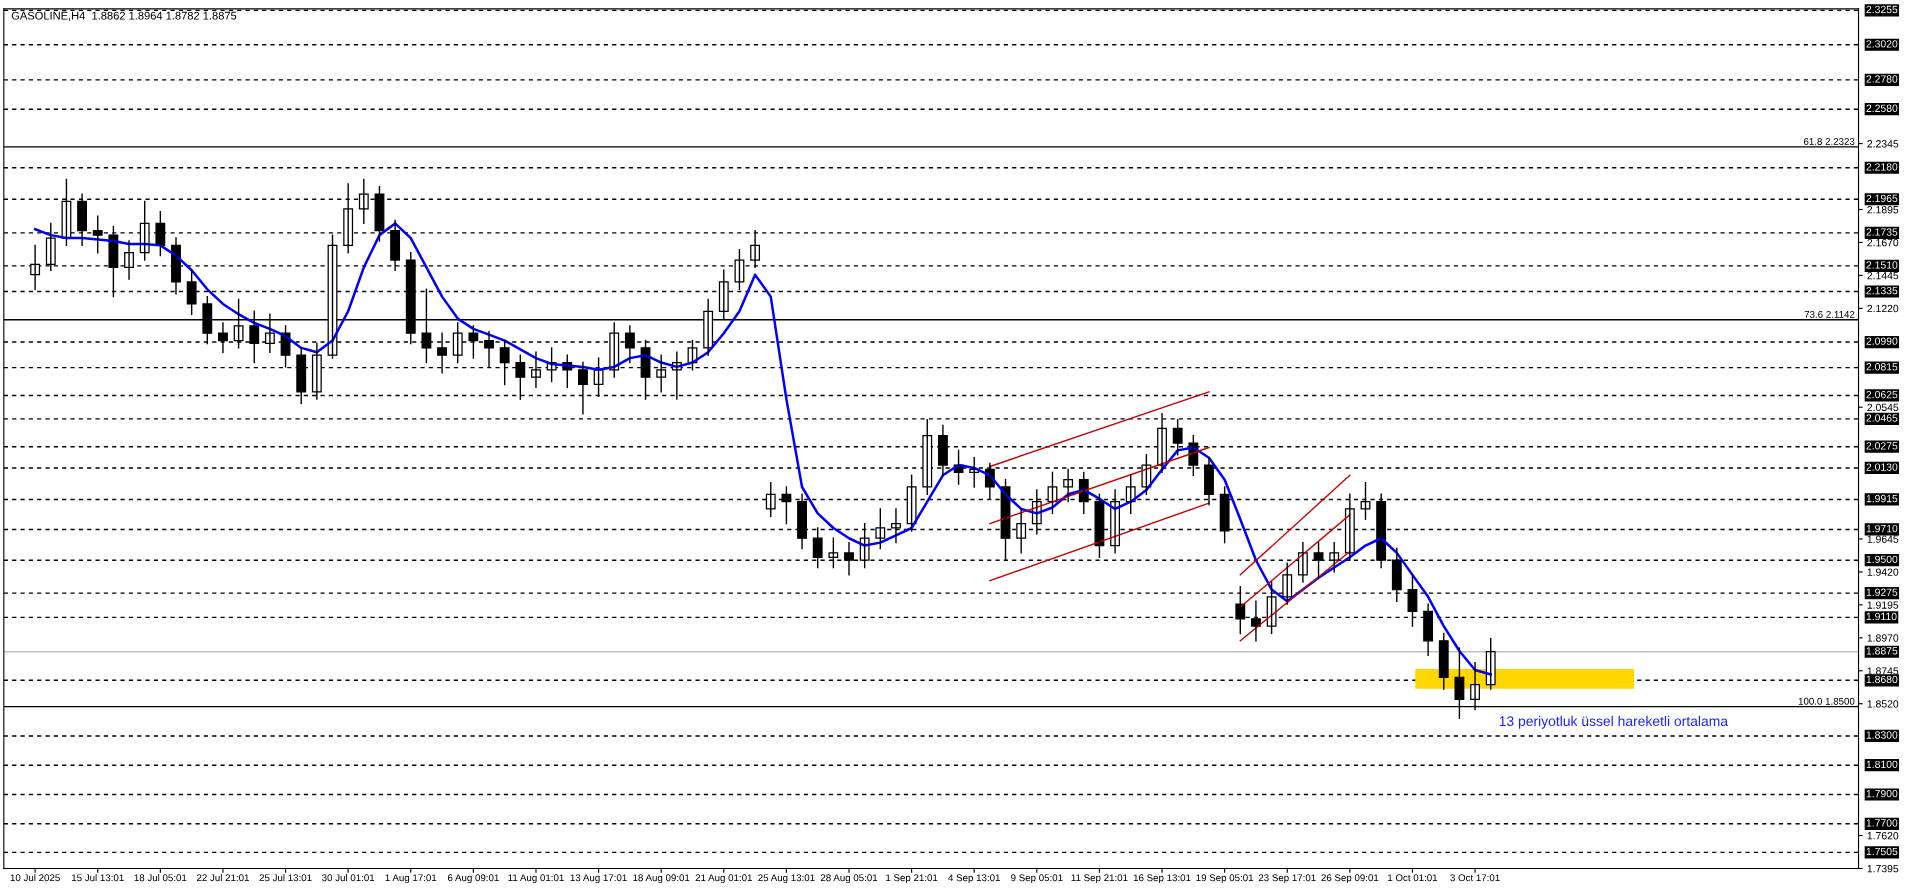  I want to click on x-tick-label: 22 Jul 21:01, so click(222, 878).